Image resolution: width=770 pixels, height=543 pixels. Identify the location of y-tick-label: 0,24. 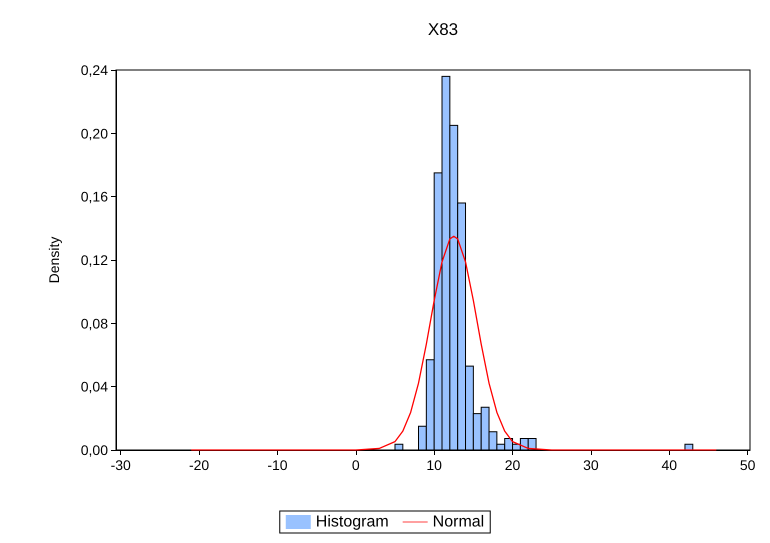
(94, 70).